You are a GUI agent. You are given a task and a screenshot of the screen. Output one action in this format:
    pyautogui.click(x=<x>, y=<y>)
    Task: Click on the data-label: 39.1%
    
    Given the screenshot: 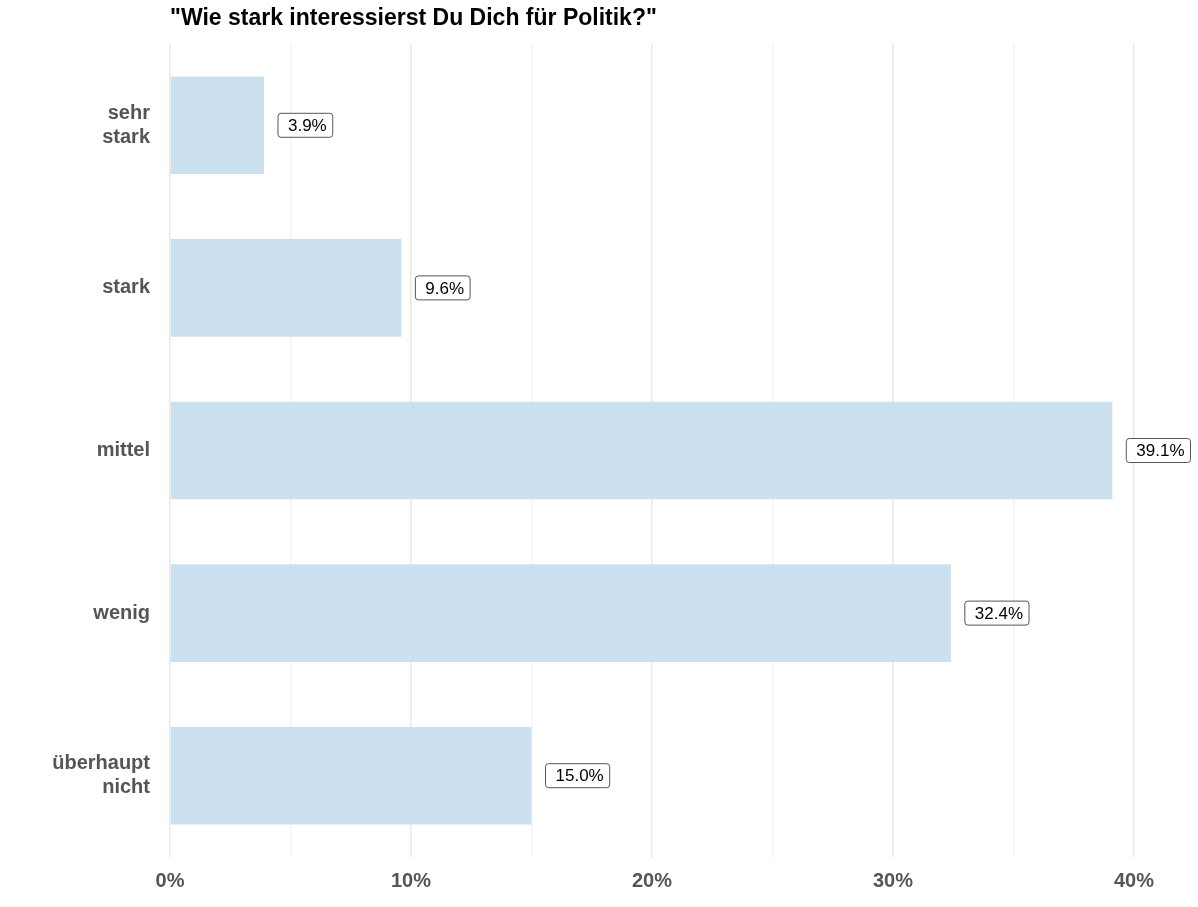 What is the action you would take?
    pyautogui.click(x=1160, y=451)
    